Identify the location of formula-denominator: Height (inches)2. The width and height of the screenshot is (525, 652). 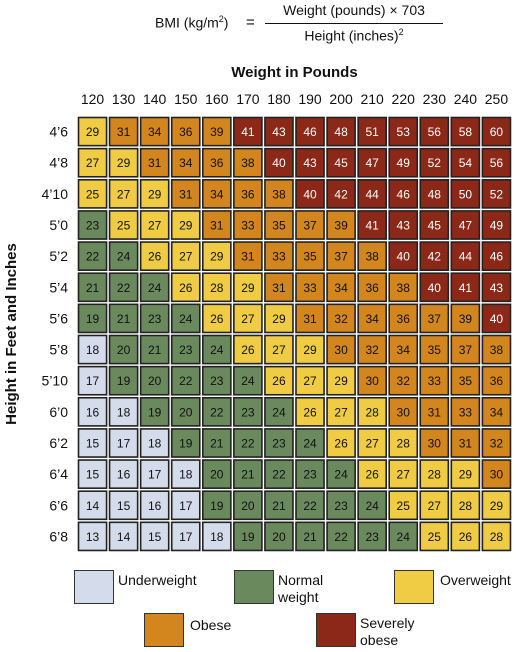
(354, 35).